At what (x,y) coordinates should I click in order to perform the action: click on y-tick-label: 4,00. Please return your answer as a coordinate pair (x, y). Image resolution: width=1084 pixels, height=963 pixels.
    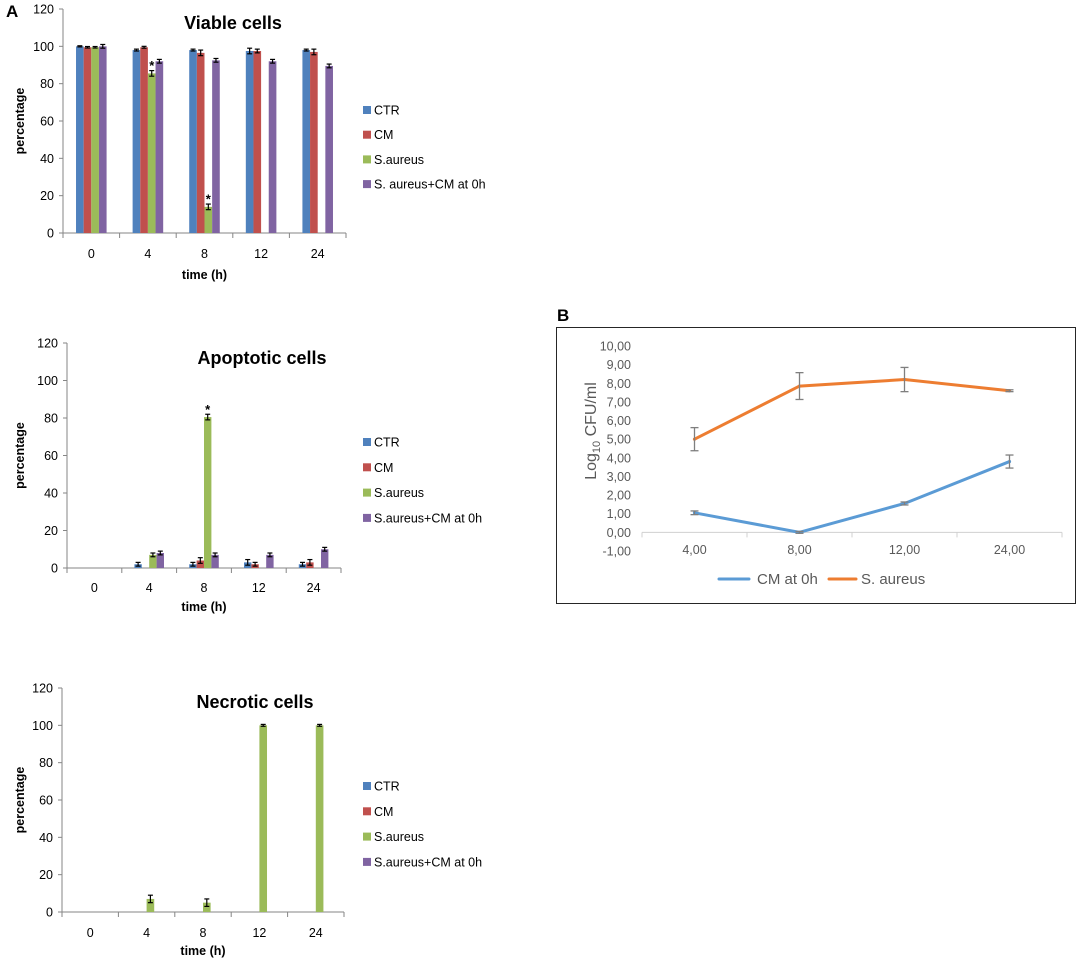
    Looking at the image, I should click on (619, 458).